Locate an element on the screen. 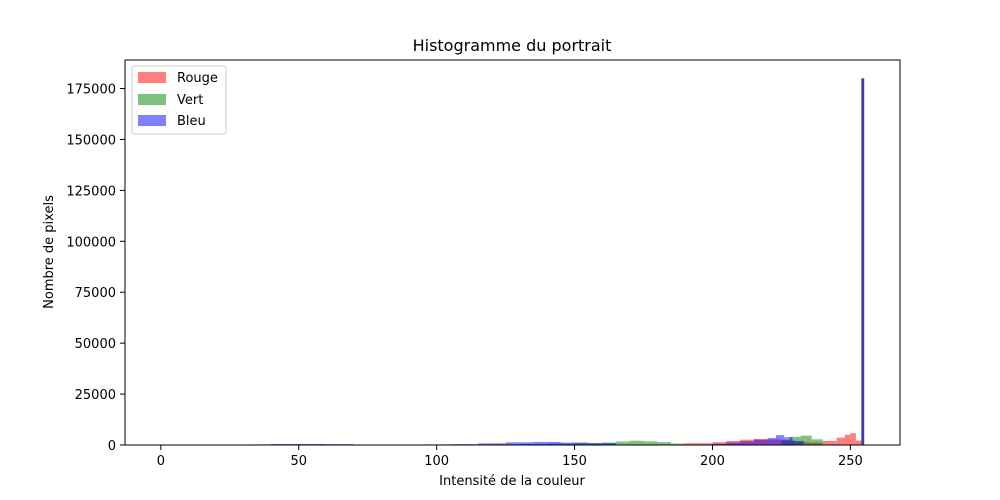  x-tick-label: 200 is located at coordinates (712, 461).